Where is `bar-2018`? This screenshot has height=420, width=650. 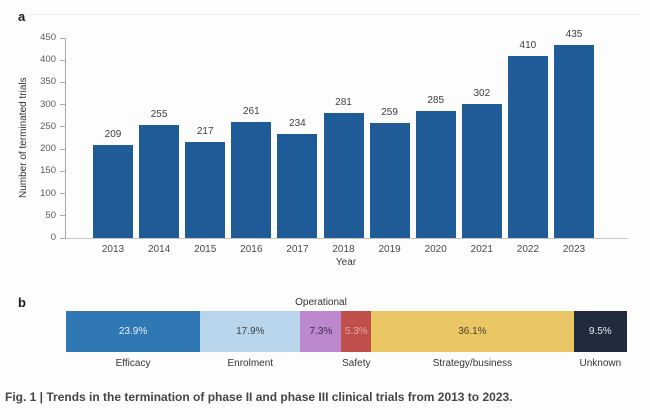 bar-2018 is located at coordinates (343, 175).